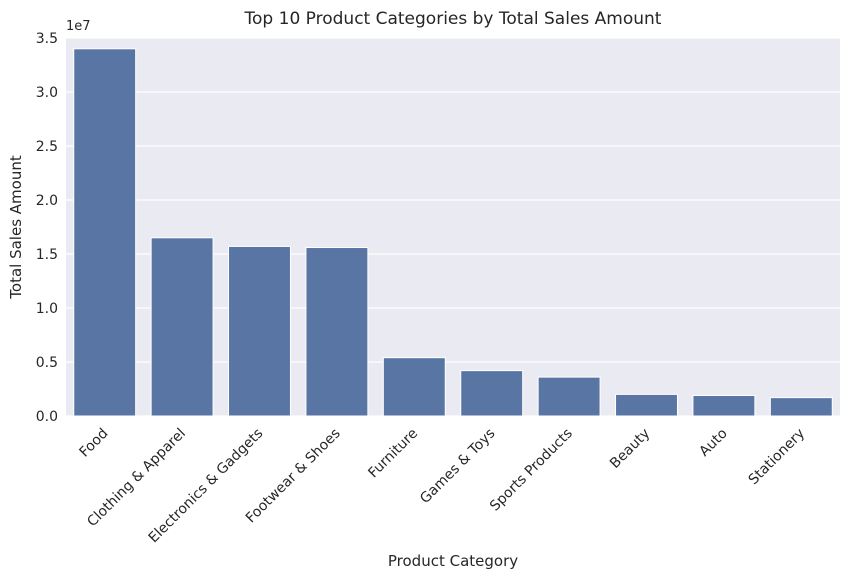 The height and width of the screenshot is (577, 850). Describe the element at coordinates (47, 363) in the screenshot. I see `y-tick-label: 0.5` at that location.